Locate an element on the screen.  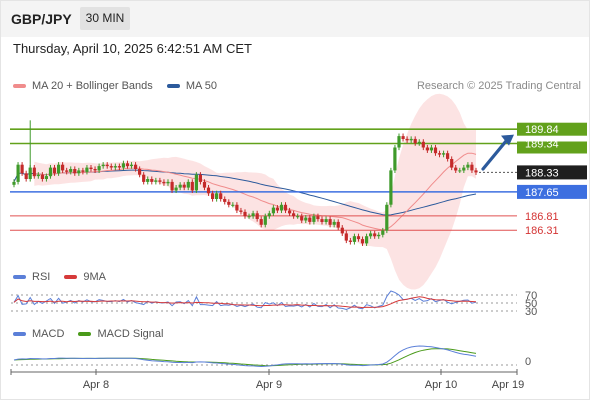
time-axis: Apr 8 Apr 9 Apr 10 Apr 19 is located at coordinates (267, 380).